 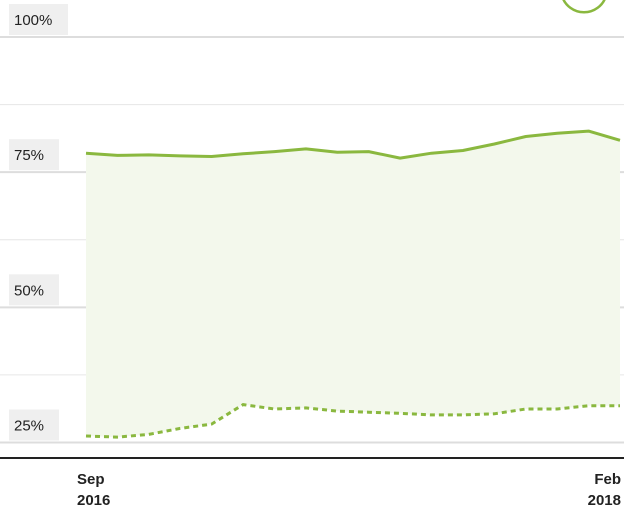 I want to click on series-line-solid, so click(x=353, y=144).